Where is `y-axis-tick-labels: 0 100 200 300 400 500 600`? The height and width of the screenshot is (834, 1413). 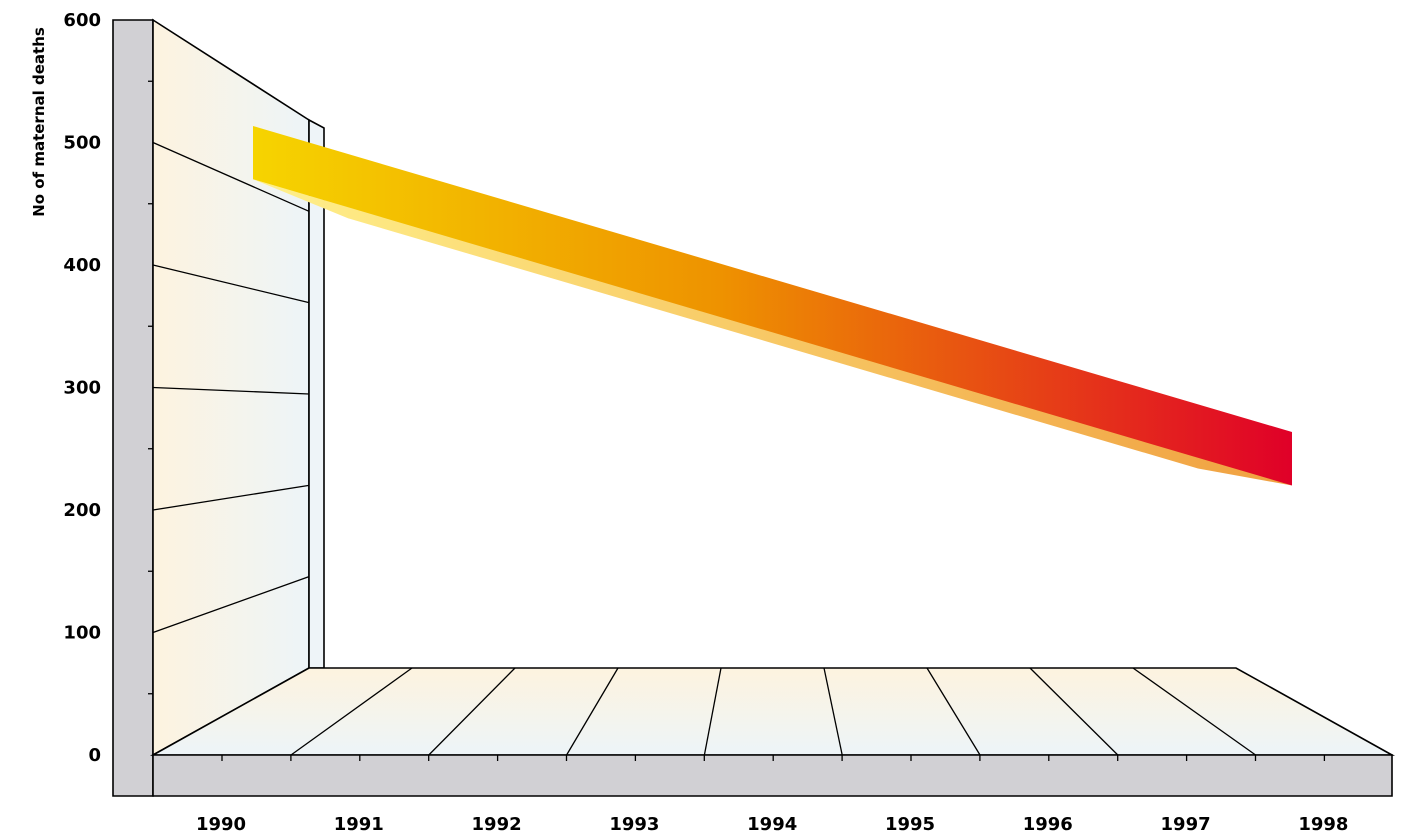
y-axis-tick-labels: 0 100 200 300 400 500 600 is located at coordinates (82, 388).